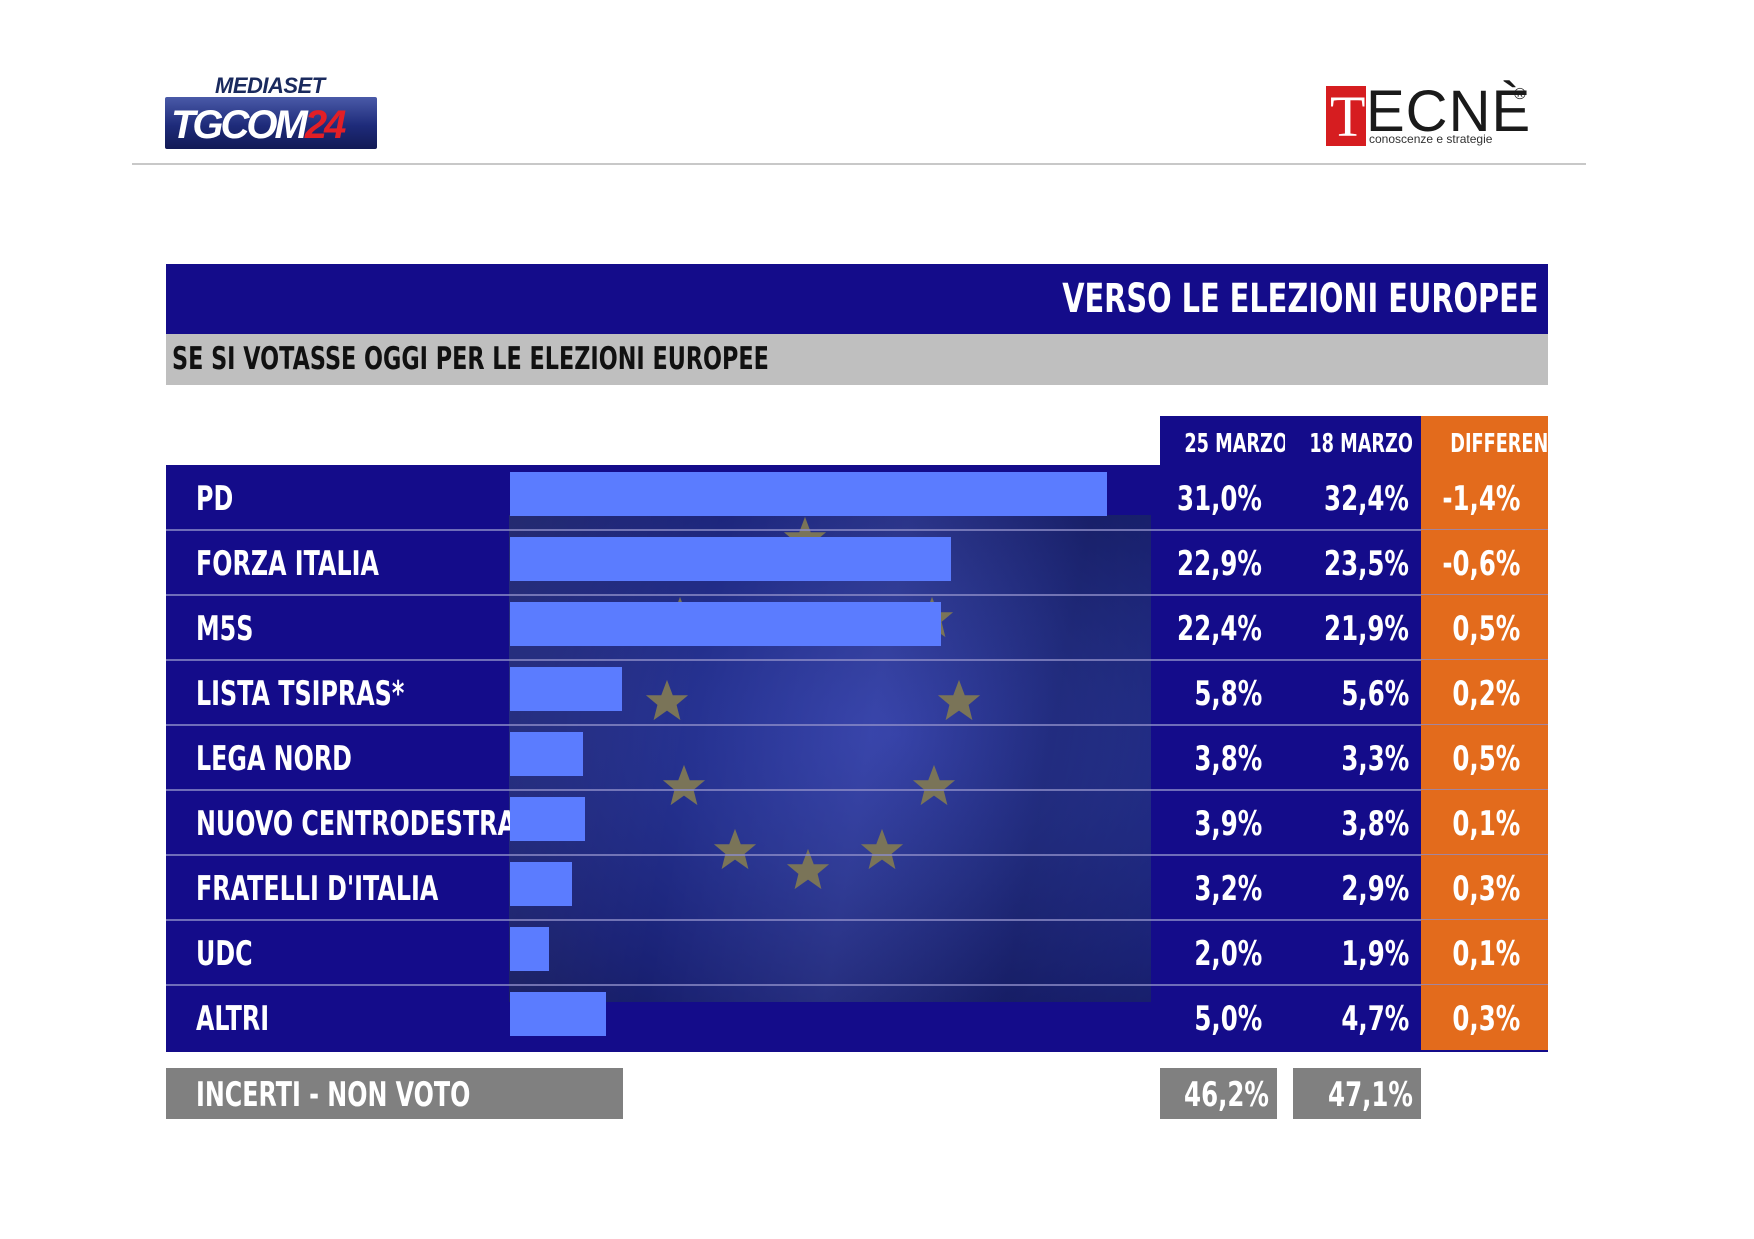 Image resolution: width=1754 pixels, height=1239 pixels. Describe the element at coordinates (317, 889) in the screenshot. I see `party-label: FRATELLI D'ITALIA` at that location.